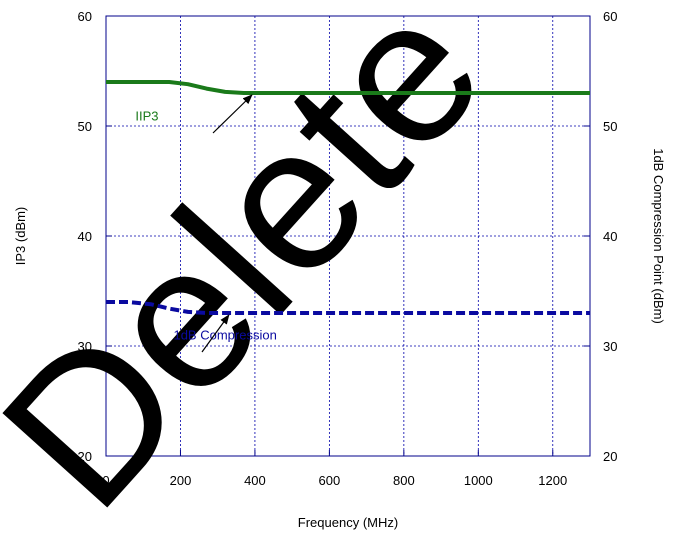 The height and width of the screenshot is (536, 680). Describe the element at coordinates (610, 456) in the screenshot. I see `y-tick-label-right: 20` at that location.